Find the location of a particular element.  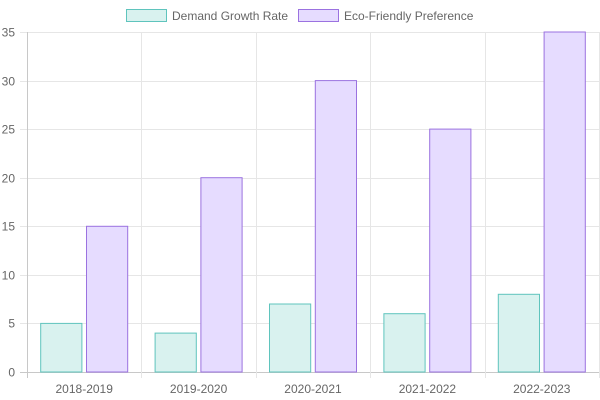

x-tick-label: 2020-2021 is located at coordinates (313, 389).